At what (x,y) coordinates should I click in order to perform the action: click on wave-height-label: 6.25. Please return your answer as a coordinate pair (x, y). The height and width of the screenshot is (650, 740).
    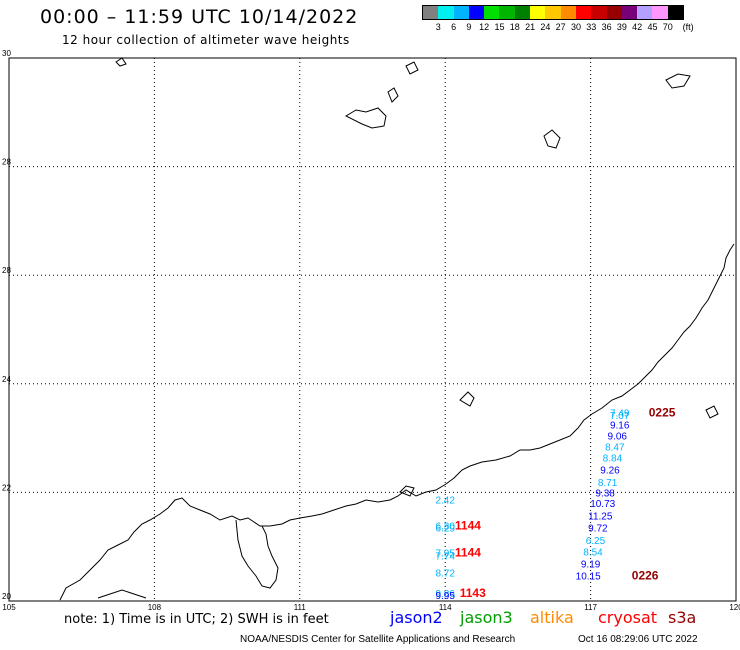
    Looking at the image, I should click on (596, 541).